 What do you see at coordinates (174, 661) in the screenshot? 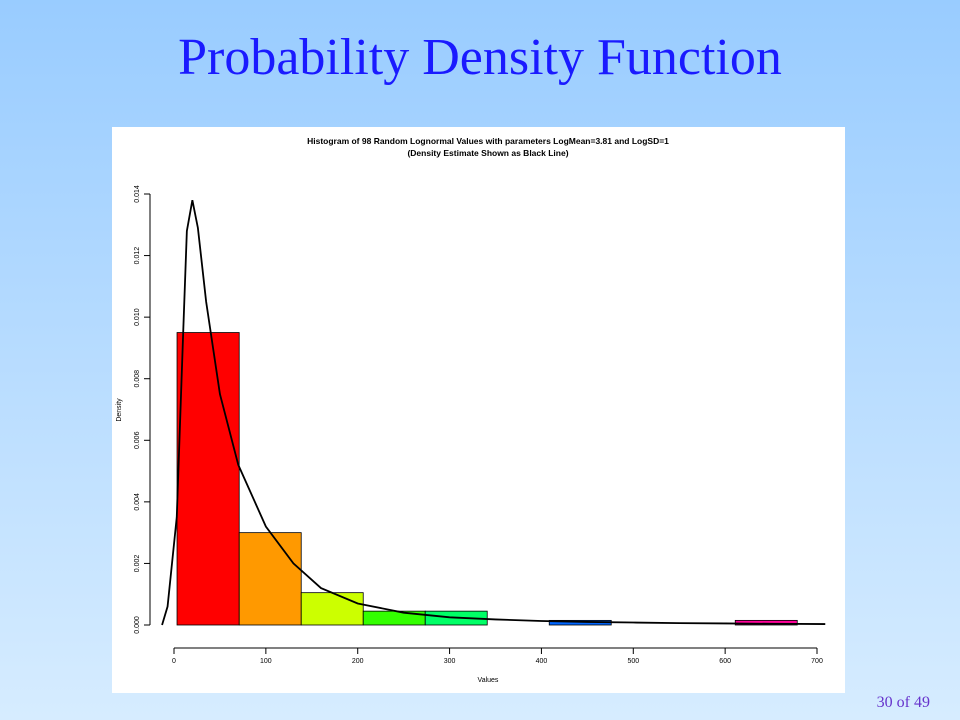
I see `x-tick-label: 0` at bounding box center [174, 661].